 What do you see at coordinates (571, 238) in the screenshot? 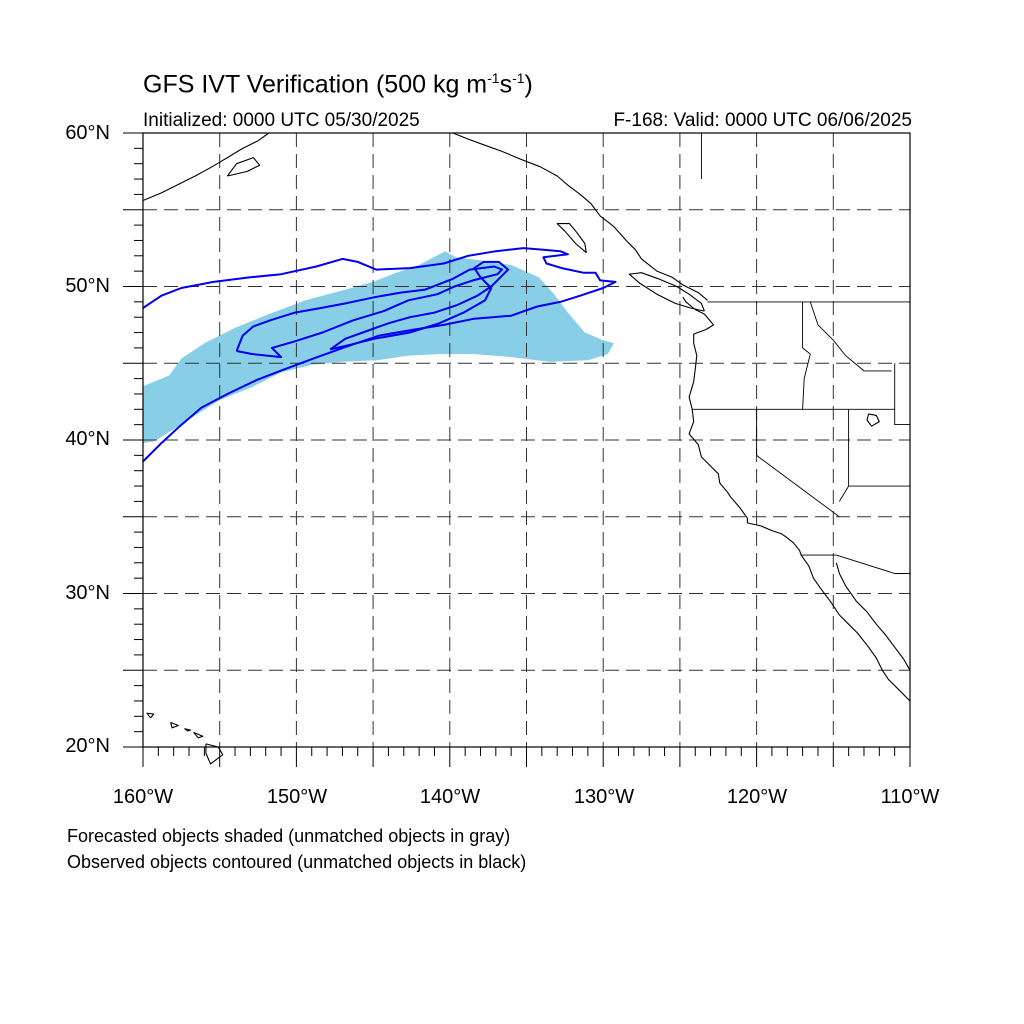
I see `haida-gwaii-island` at bounding box center [571, 238].